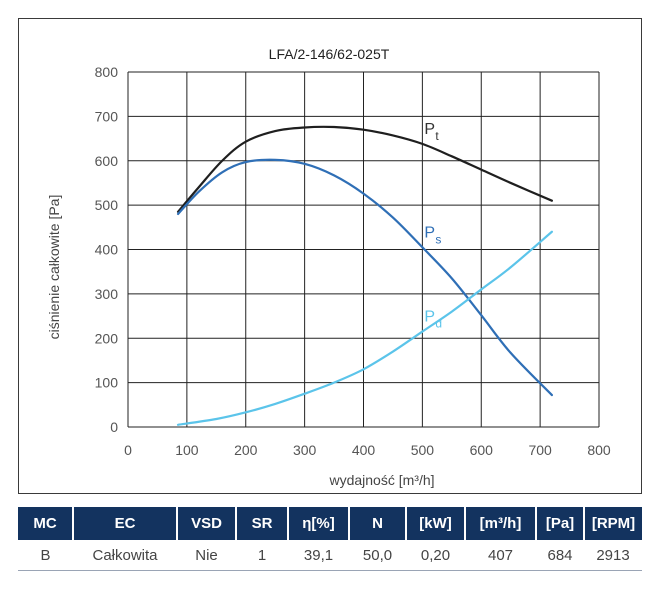 The height and width of the screenshot is (600, 659). What do you see at coordinates (107, 294) in the screenshot?
I see `y-tick-label: 300` at bounding box center [107, 294].